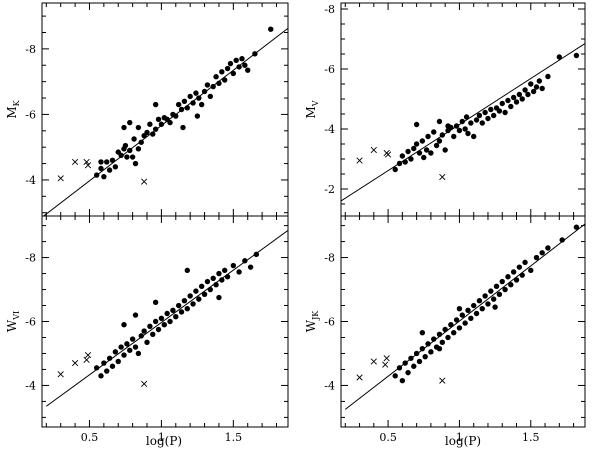 This screenshot has height=452, width=600. I want to click on y-axis-label: WJK, so click(312, 321).